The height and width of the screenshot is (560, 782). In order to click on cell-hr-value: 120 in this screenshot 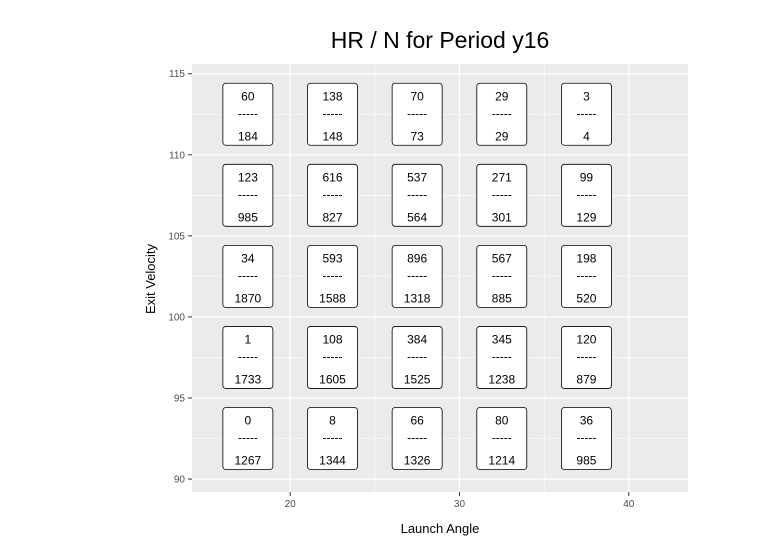, I will do `click(586, 339)`.